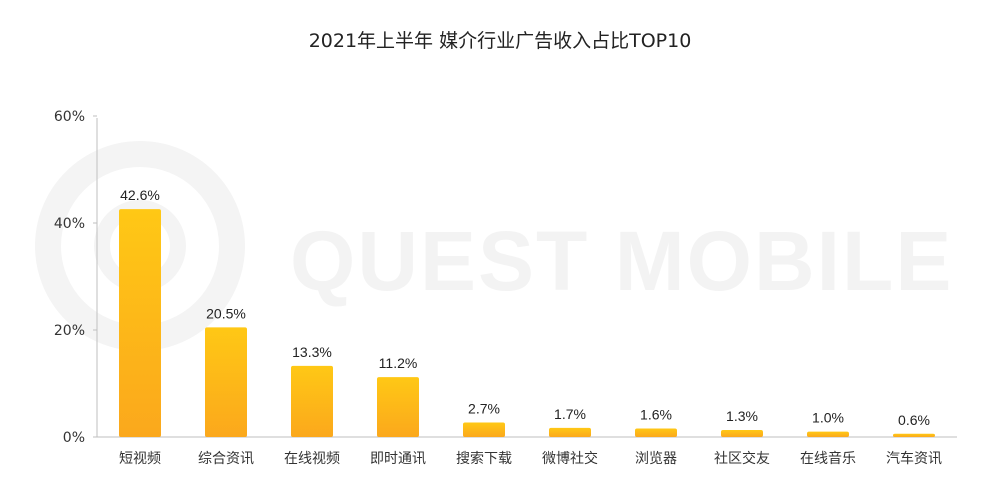  Describe the element at coordinates (226, 459) in the screenshot. I see `category-label: 综合资讯` at that location.